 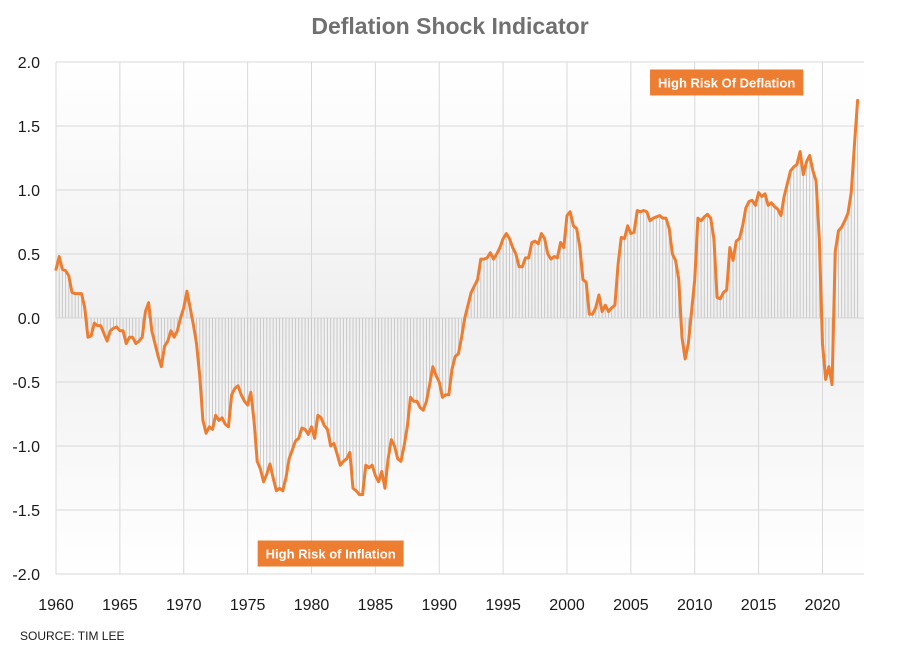 I want to click on x-tick-label: 1990, so click(x=439, y=605).